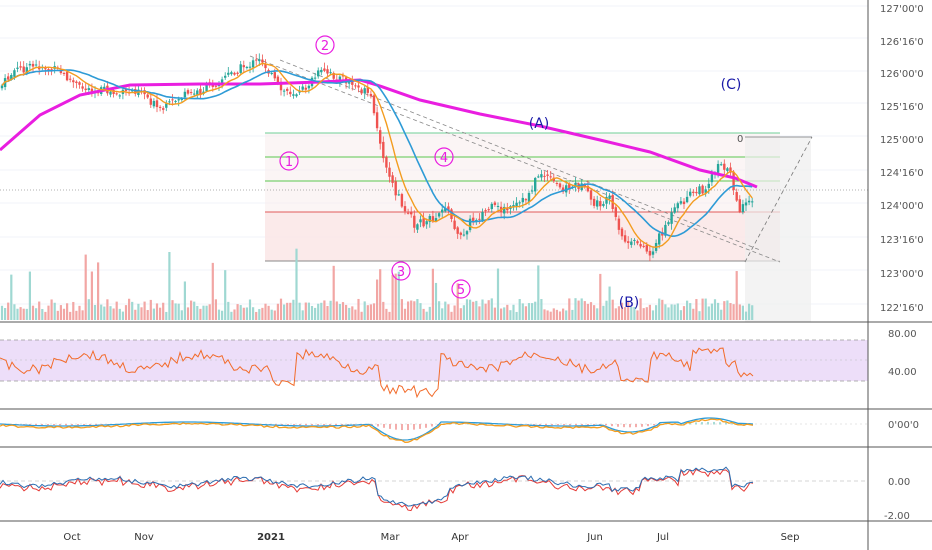 Image resolution: width=932 pixels, height=550 pixels. Describe the element at coordinates (434, 430) in the screenshot. I see `macd-pane` at that location.